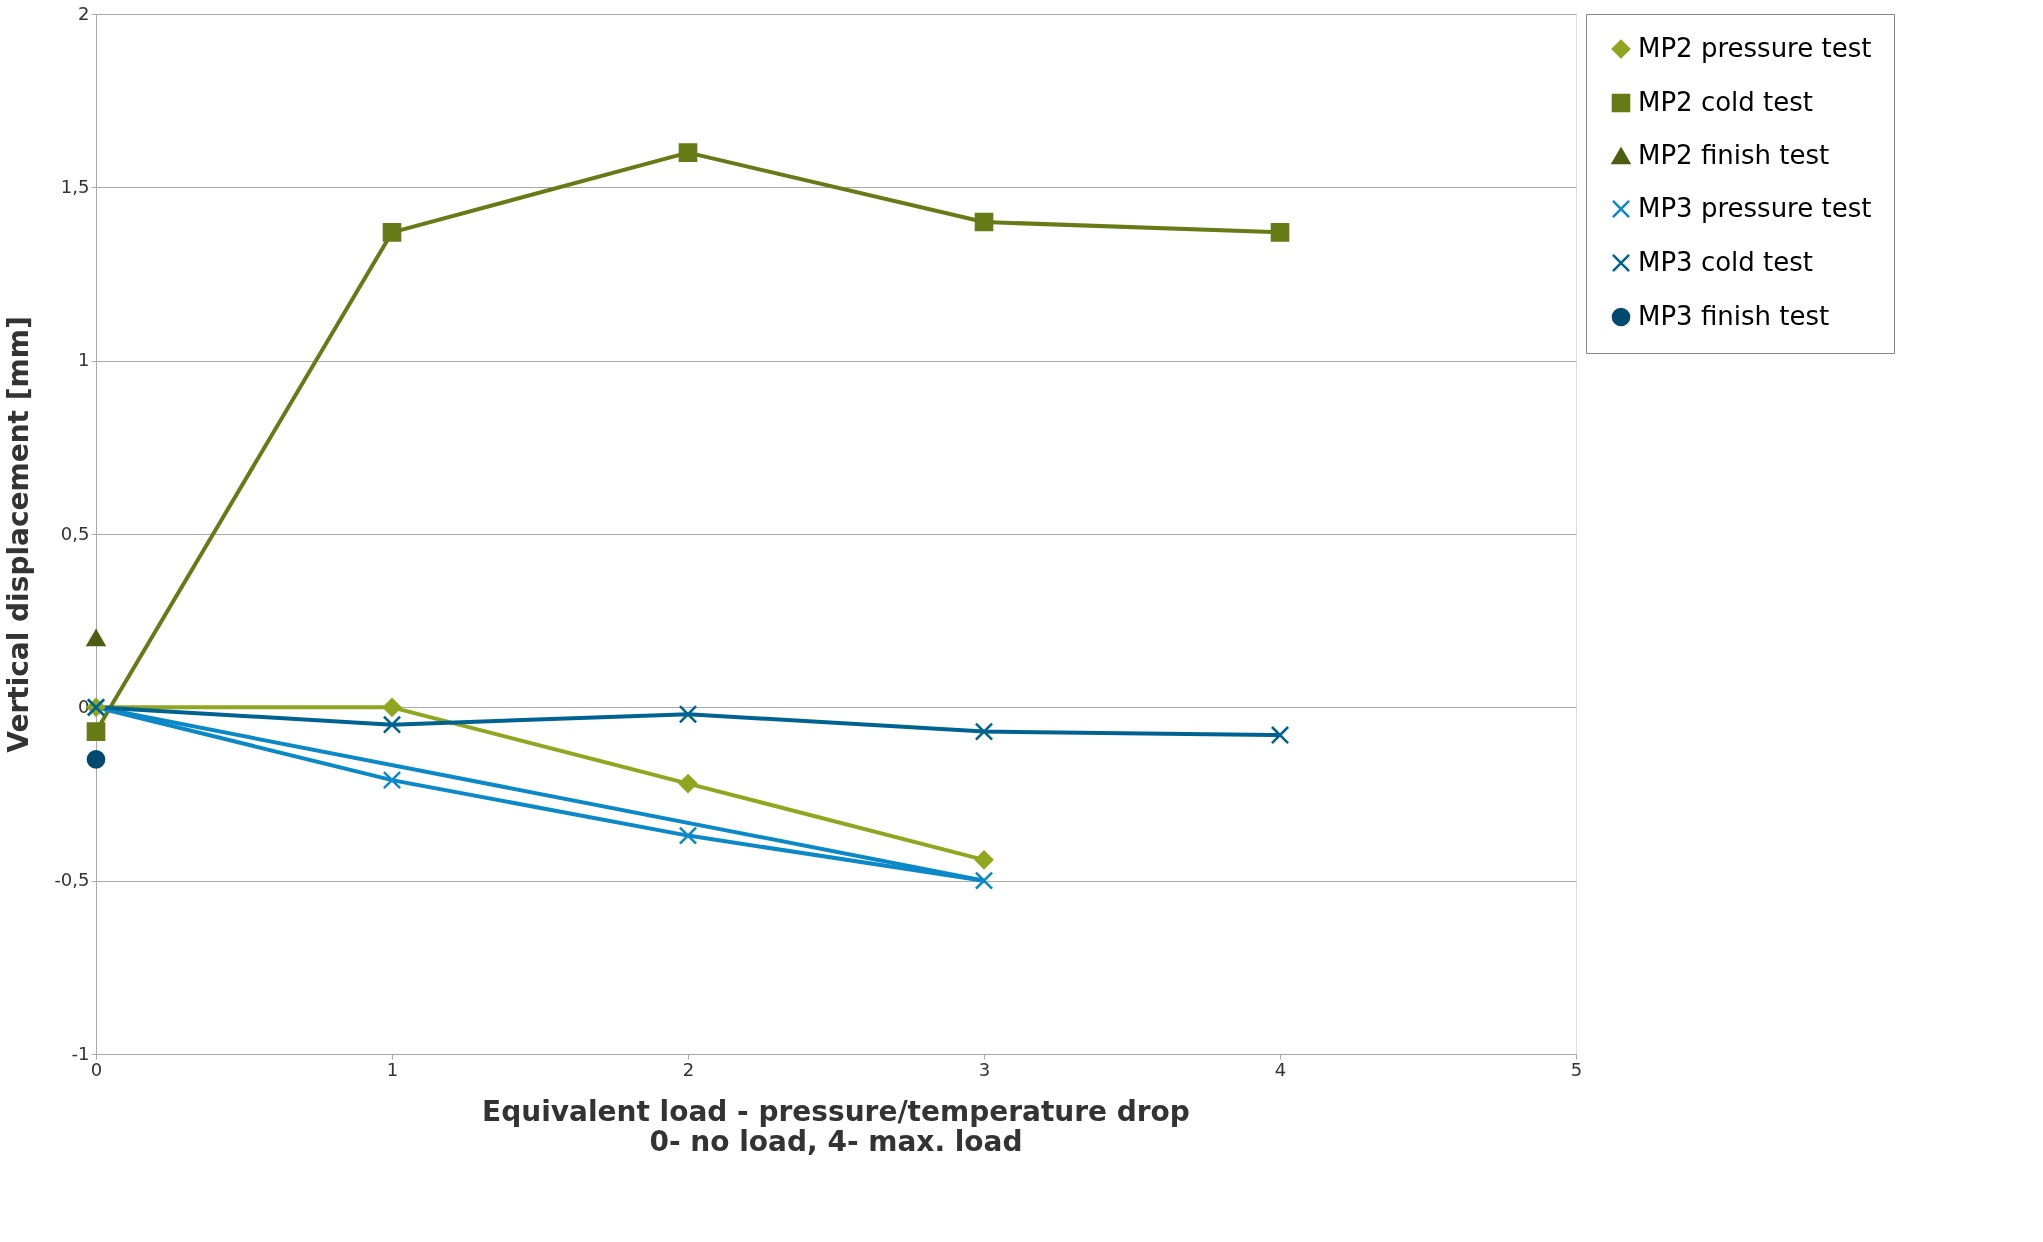 The image size is (2043, 1242). Describe the element at coordinates (1576, 1069) in the screenshot. I see `x-tick-label: 5` at that location.